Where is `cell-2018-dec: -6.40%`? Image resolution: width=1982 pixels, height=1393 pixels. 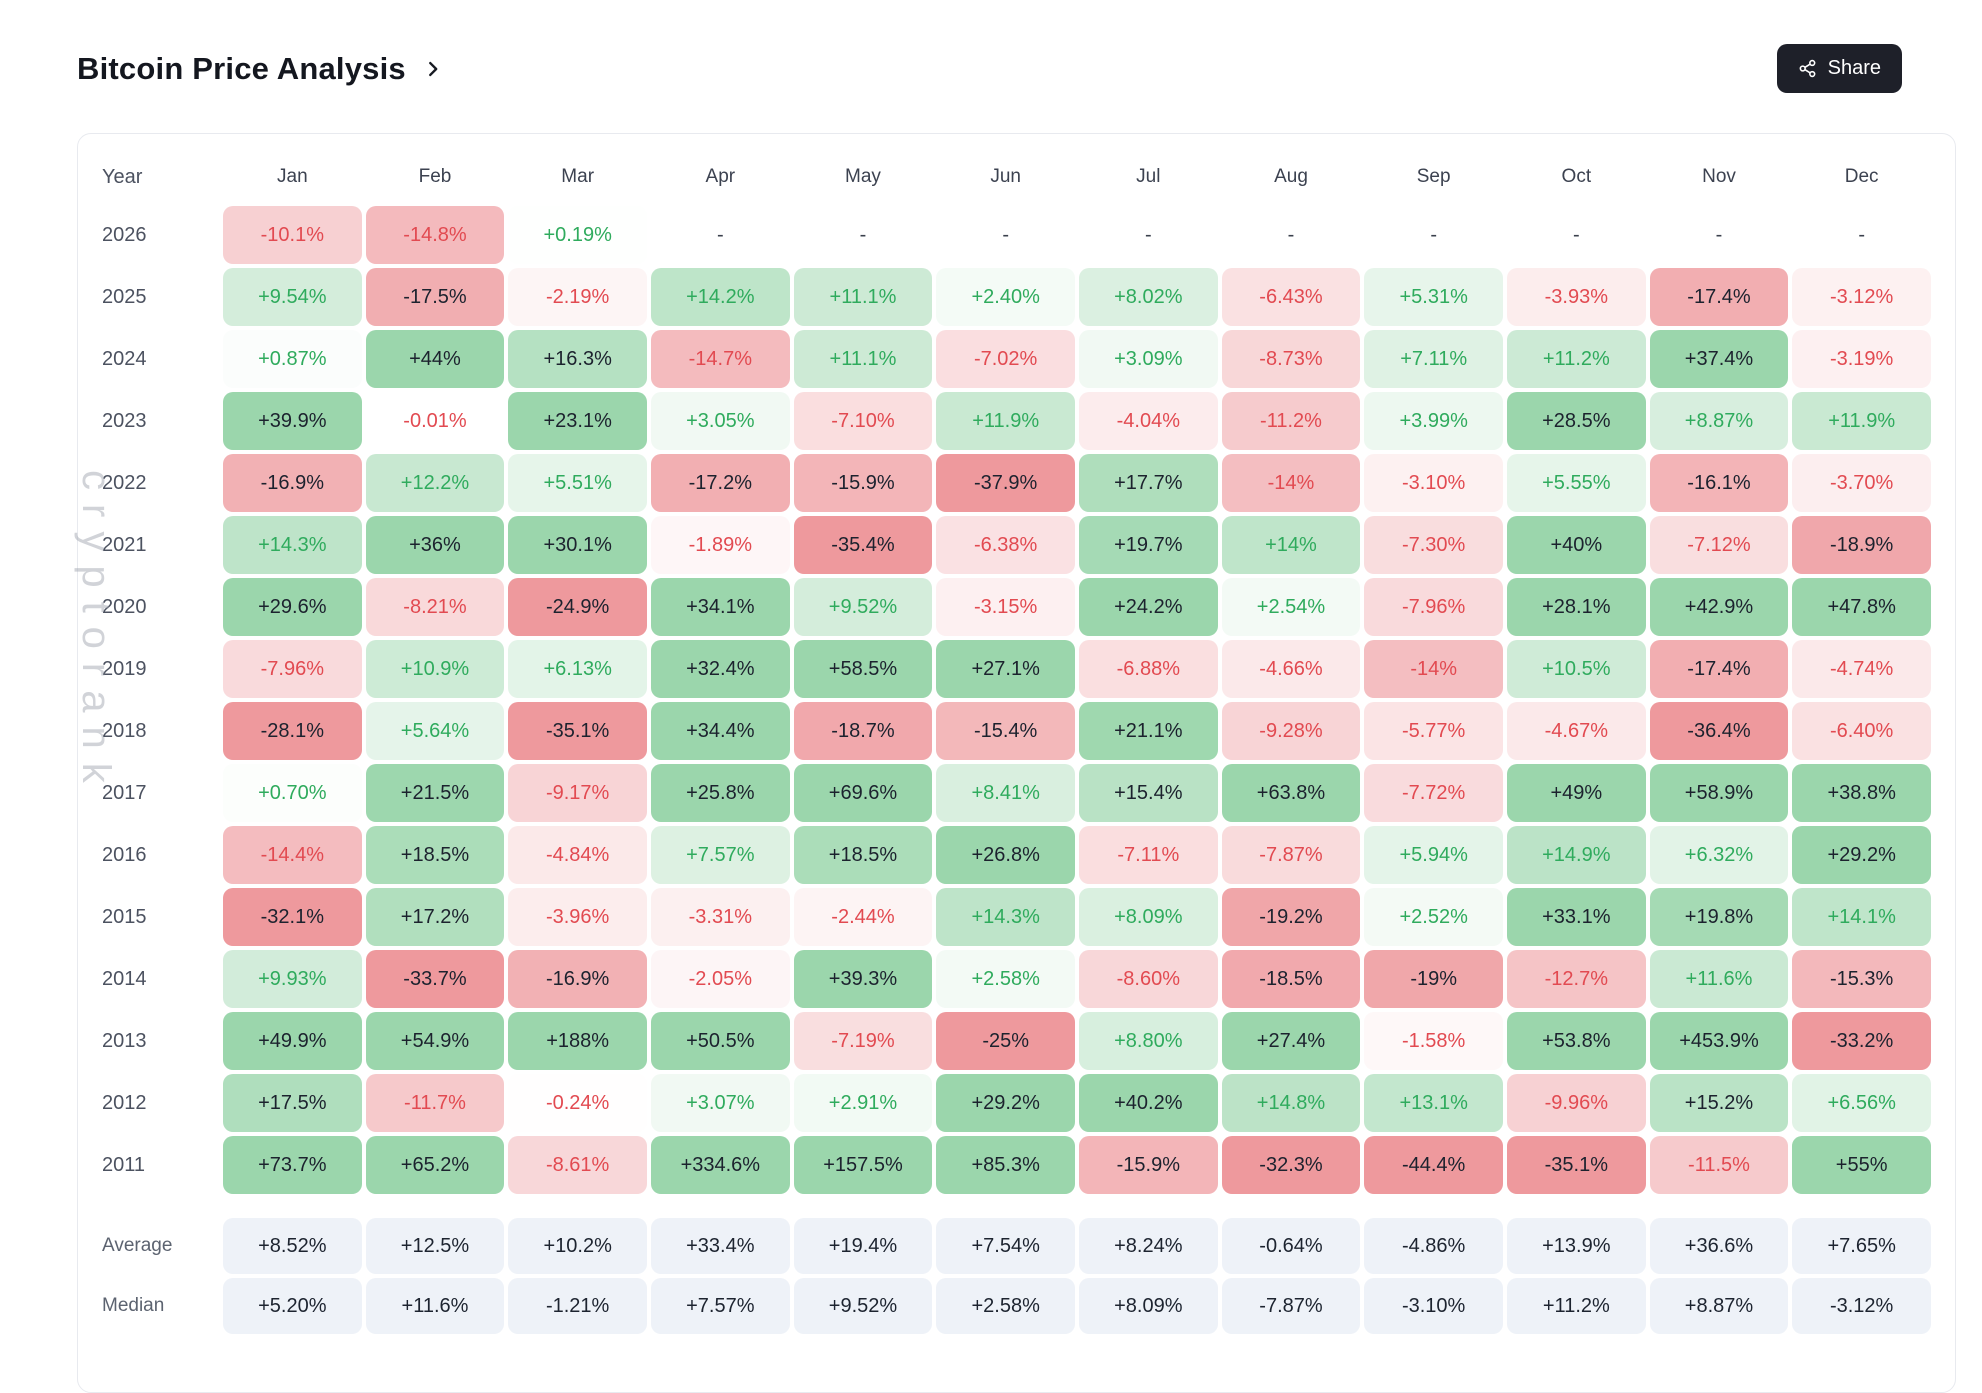
cell-2018-dec: -6.40% is located at coordinates (1861, 731).